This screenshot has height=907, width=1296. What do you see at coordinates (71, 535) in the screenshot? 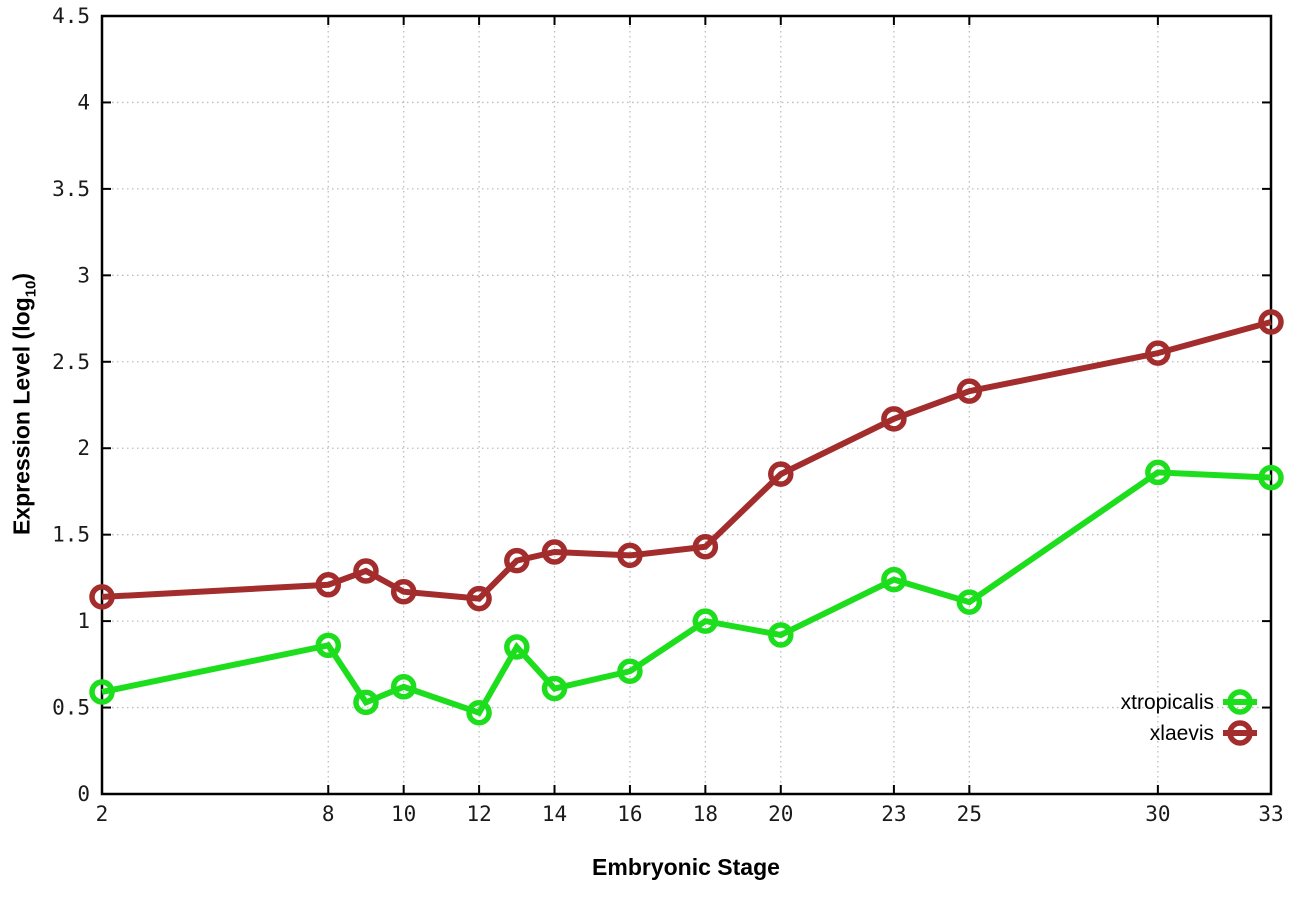
I see `y-tick-label: 1.5` at bounding box center [71, 535].